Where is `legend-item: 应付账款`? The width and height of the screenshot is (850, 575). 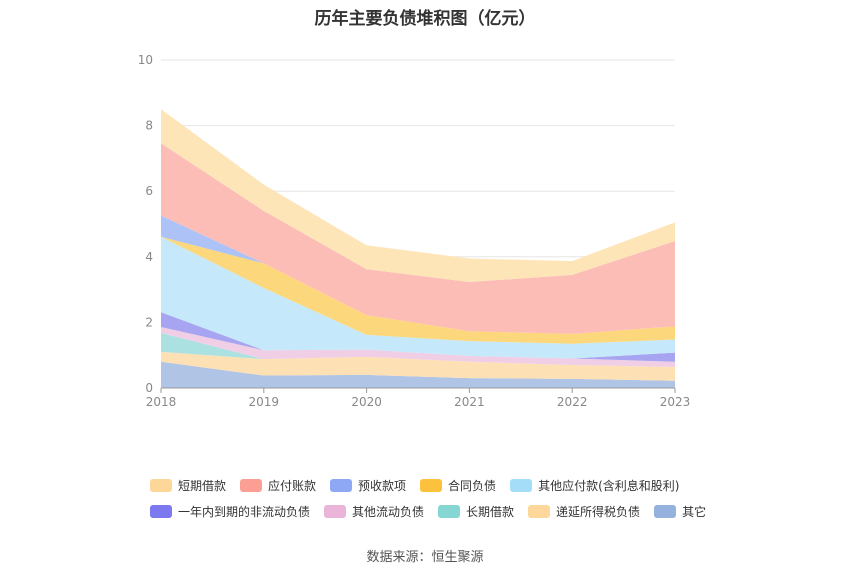
legend-item: 应付账款 is located at coordinates (278, 485).